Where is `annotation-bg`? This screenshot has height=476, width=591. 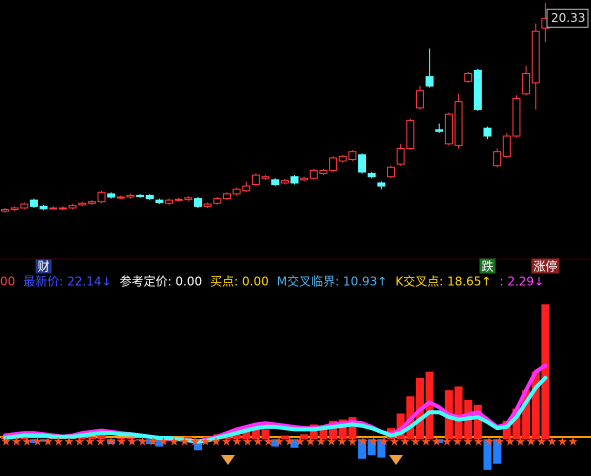 annotation-bg is located at coordinates (43, 266).